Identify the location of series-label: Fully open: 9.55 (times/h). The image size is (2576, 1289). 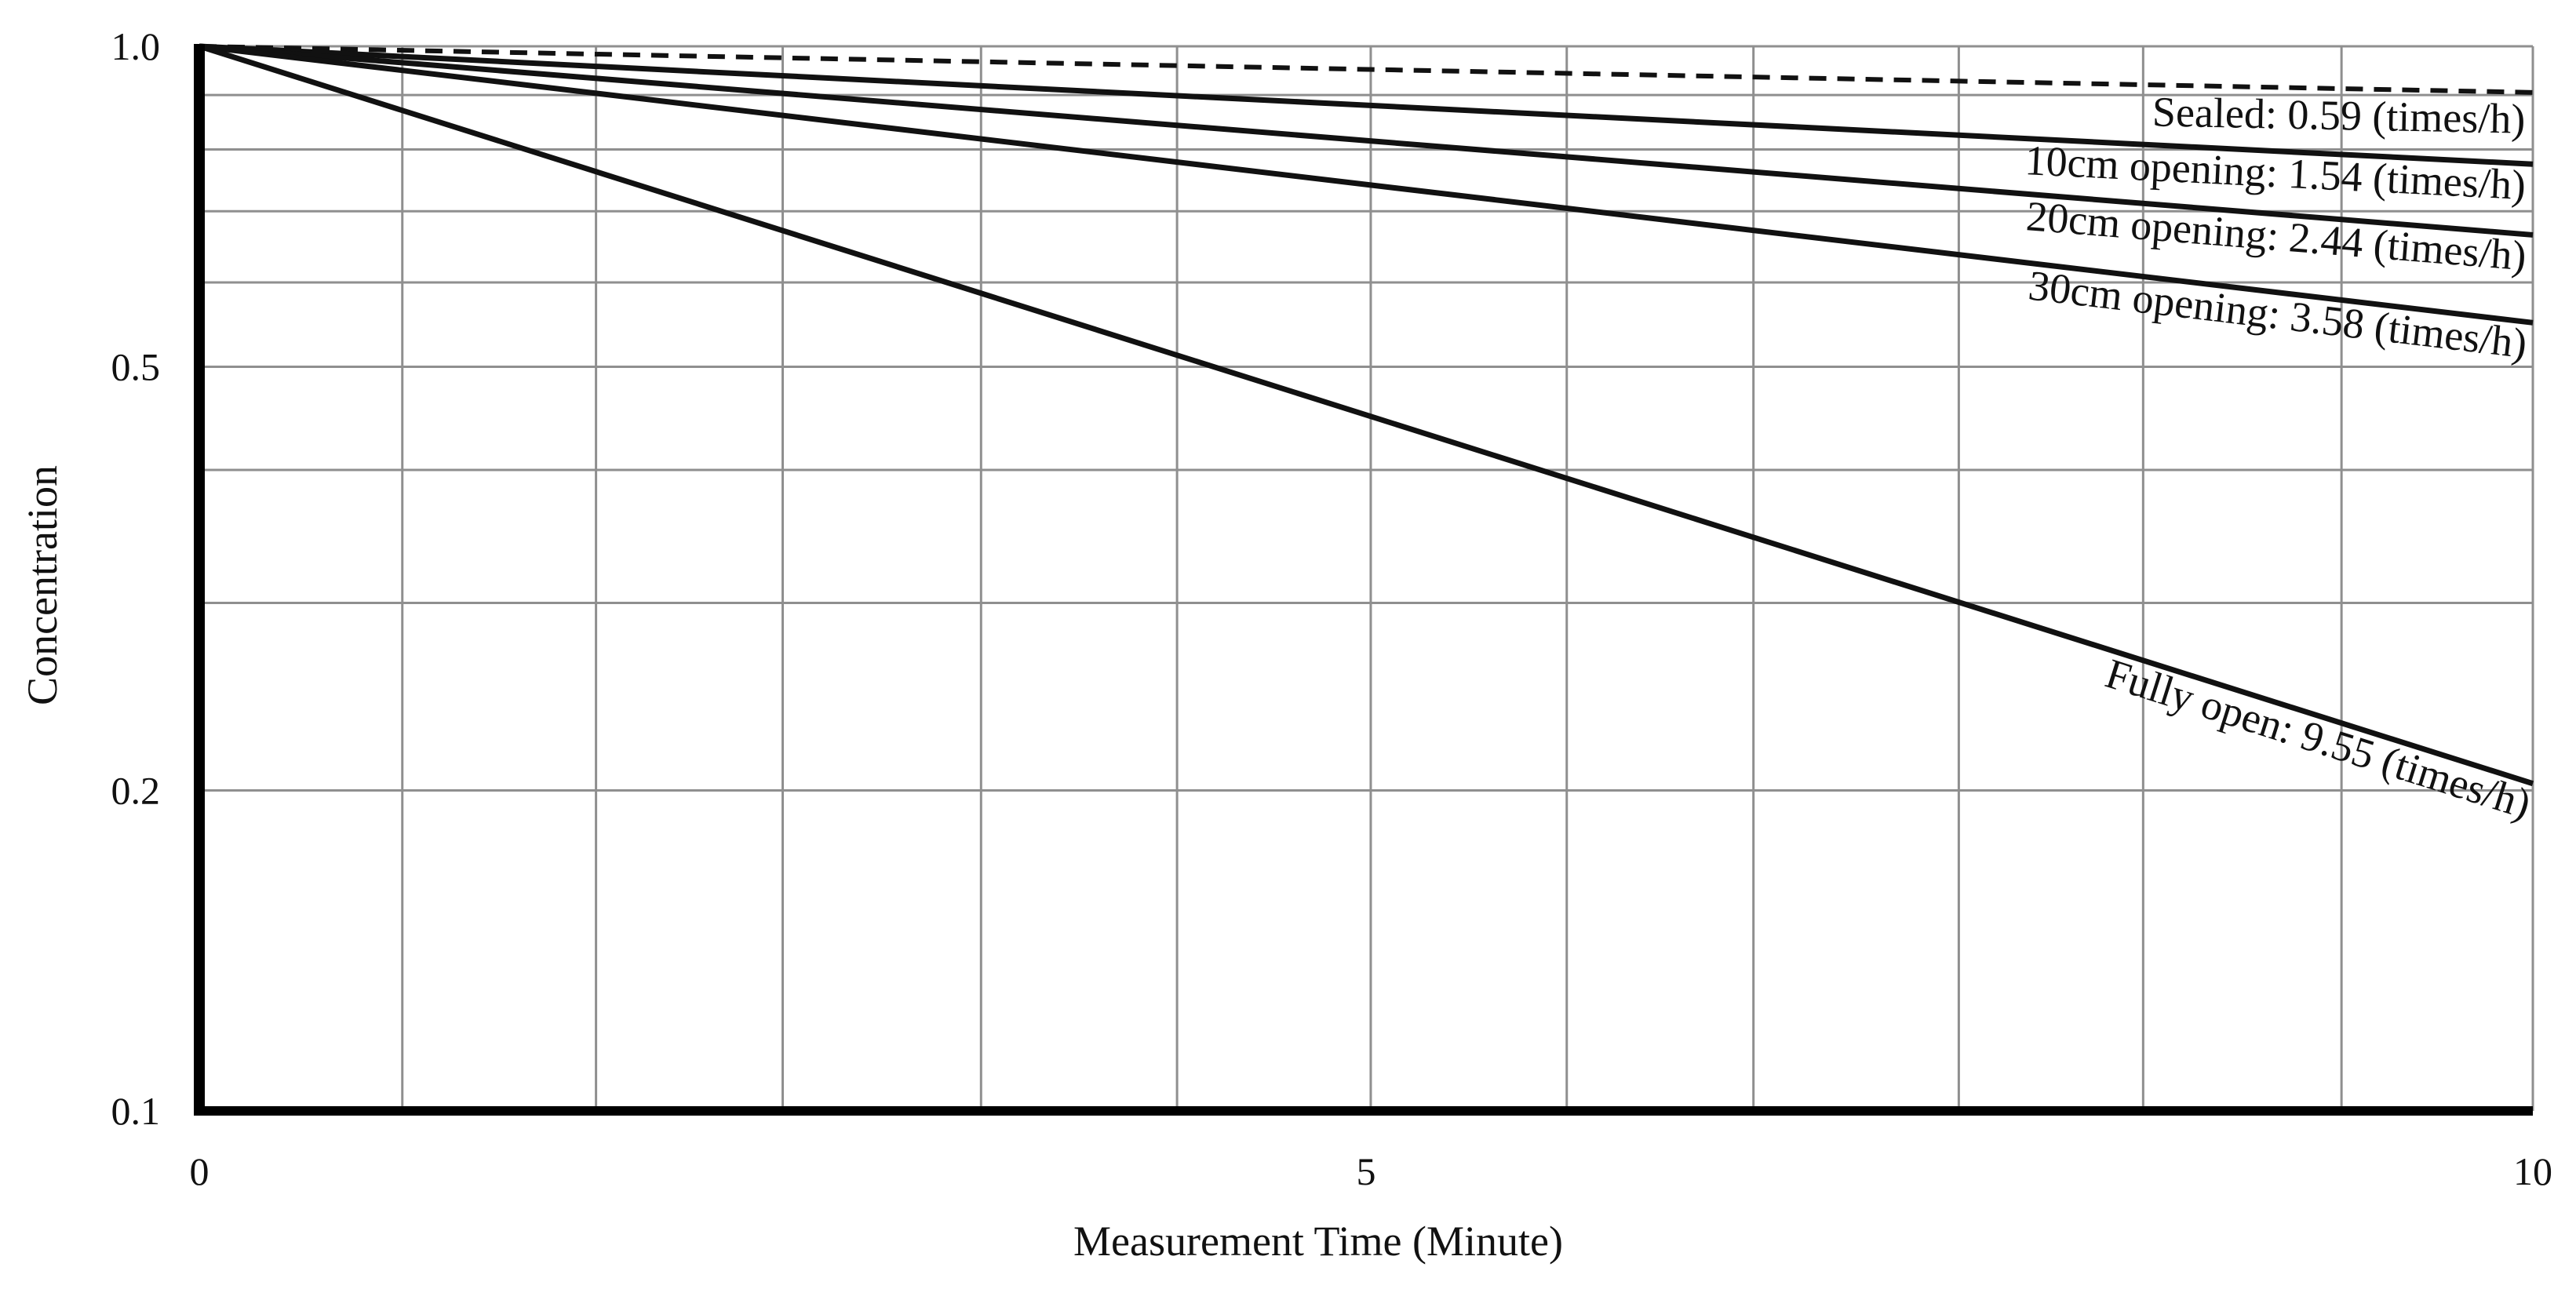
(2319, 739).